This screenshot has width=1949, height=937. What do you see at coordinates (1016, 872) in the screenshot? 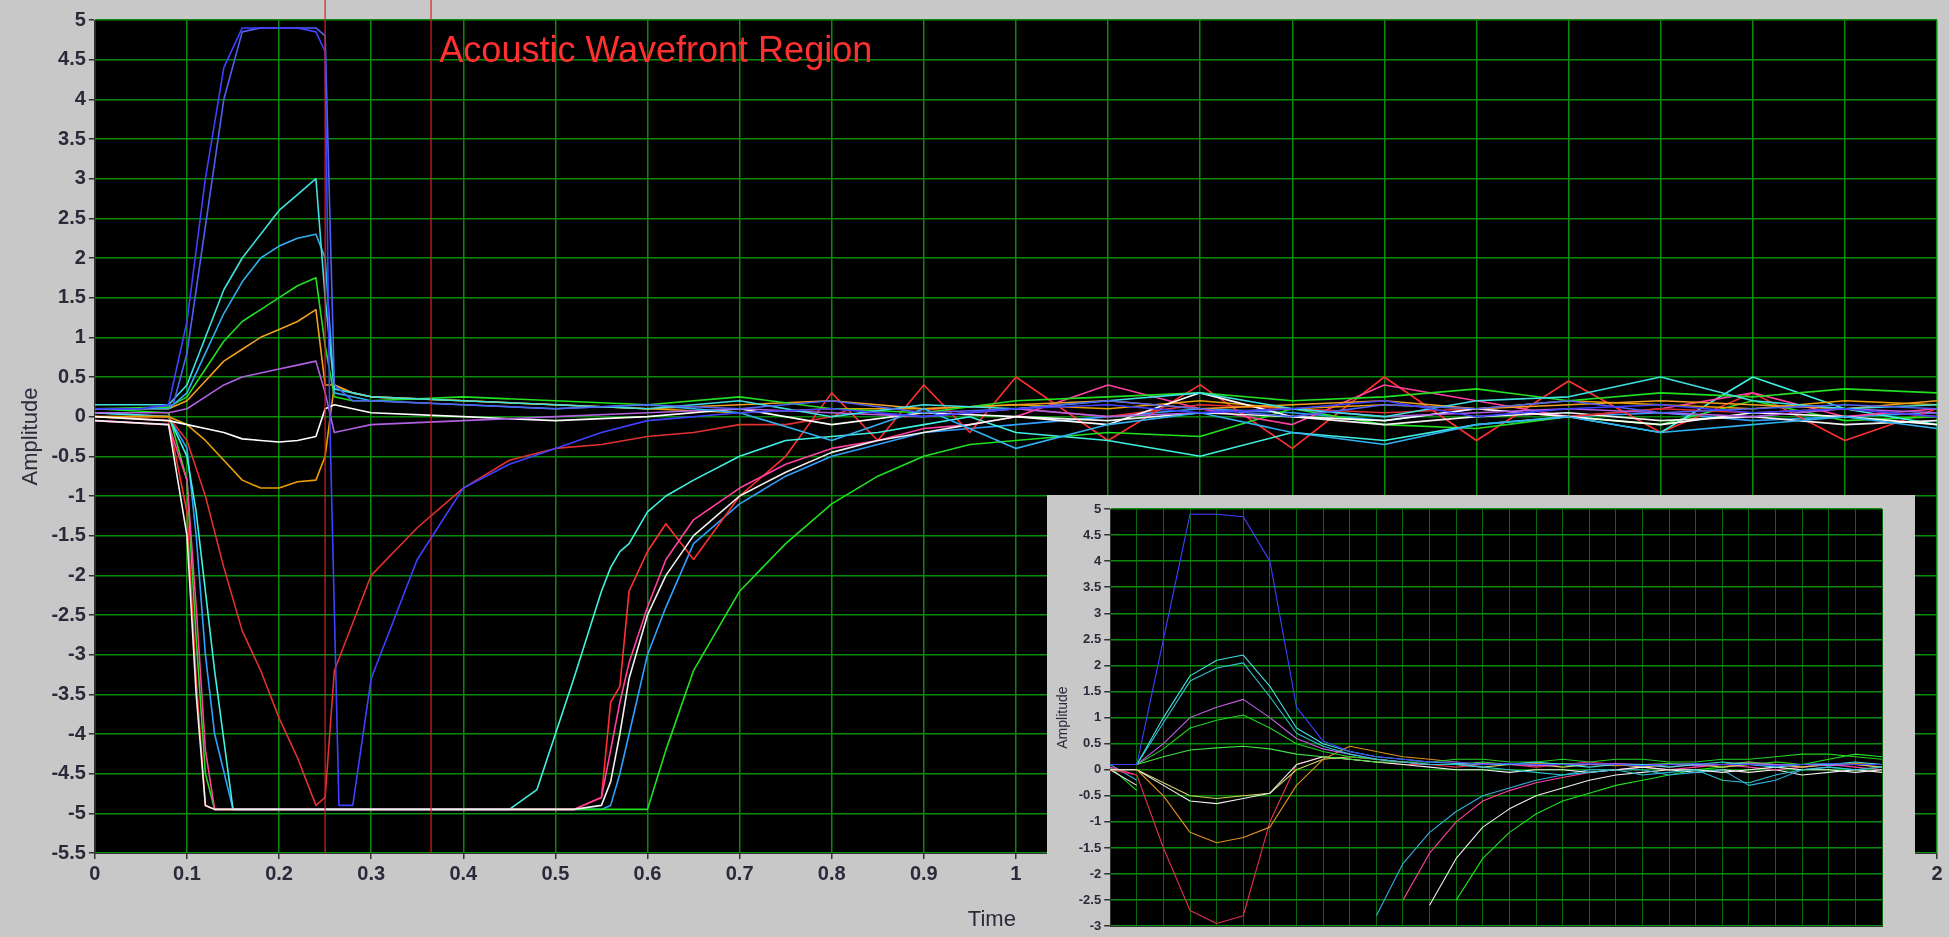
I see `x-tick-label: 1` at bounding box center [1016, 872].